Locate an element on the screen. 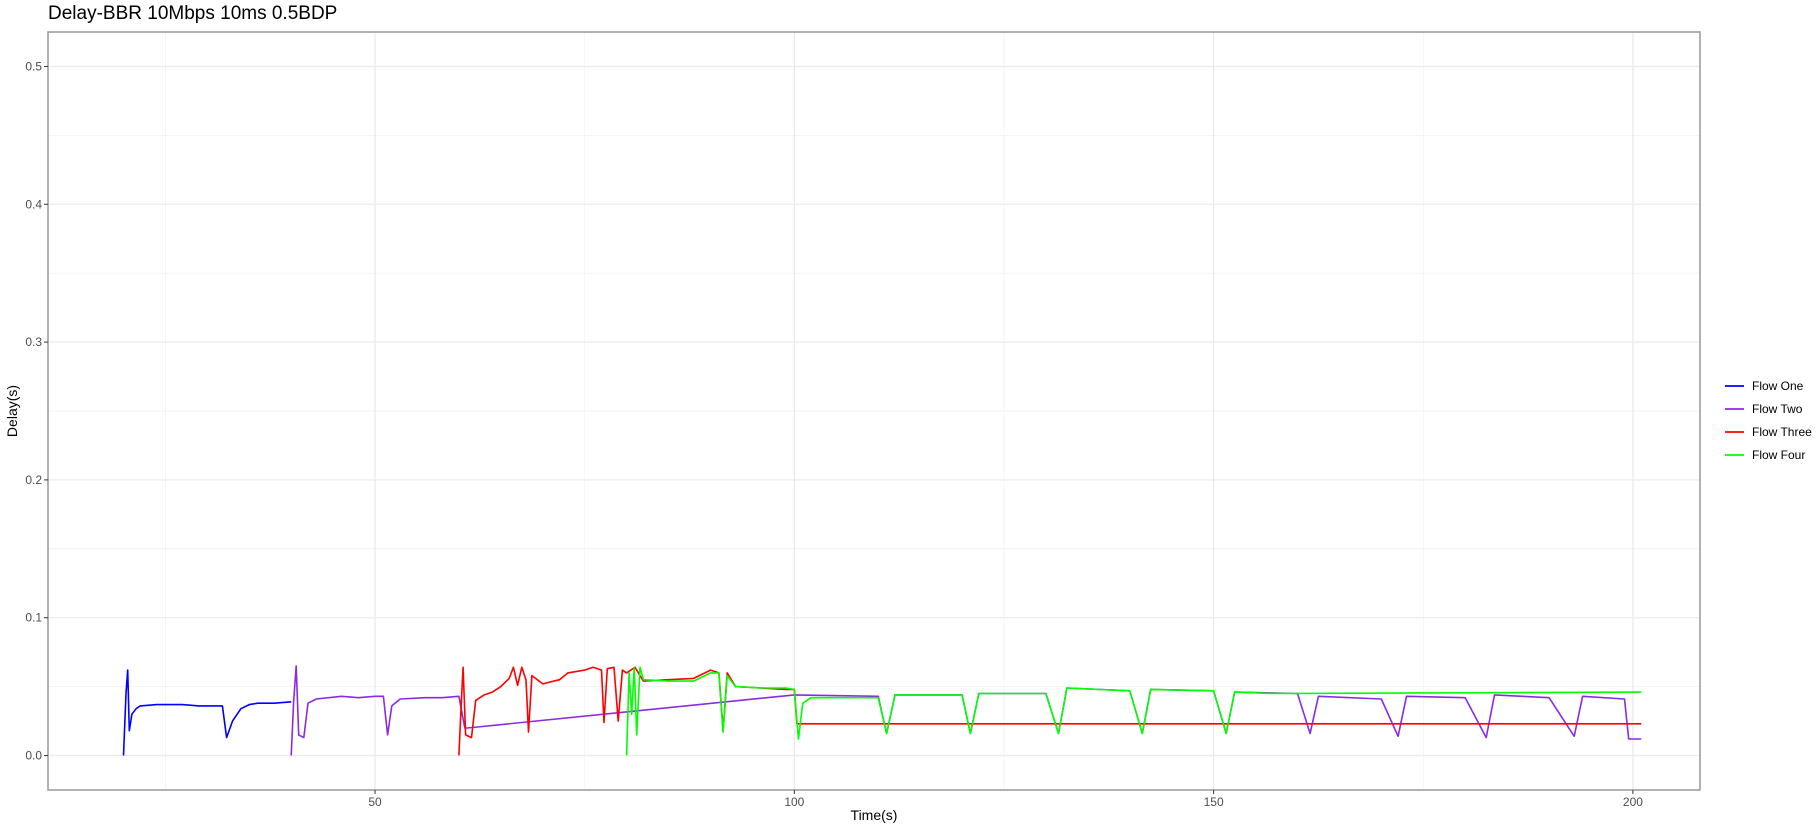 The image size is (1820, 828). series-lines is located at coordinates (882, 710).